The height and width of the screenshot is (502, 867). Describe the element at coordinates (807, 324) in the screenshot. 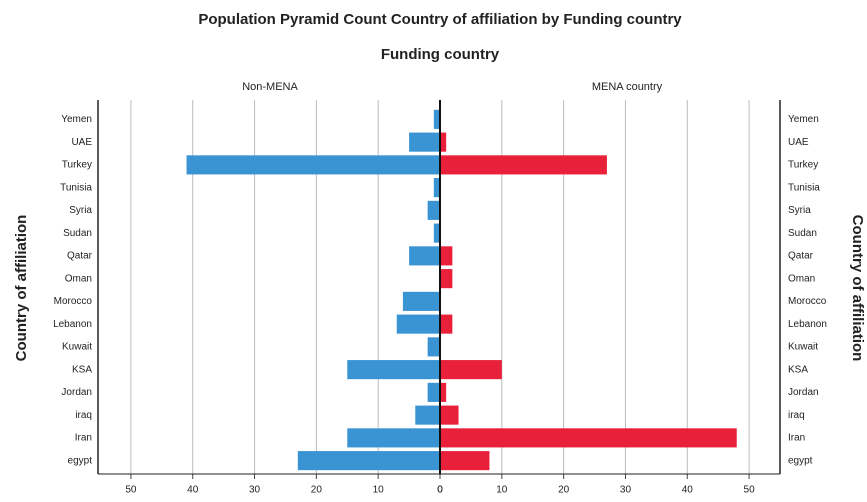

I see `y-tick-label-right: Lebanon` at that location.